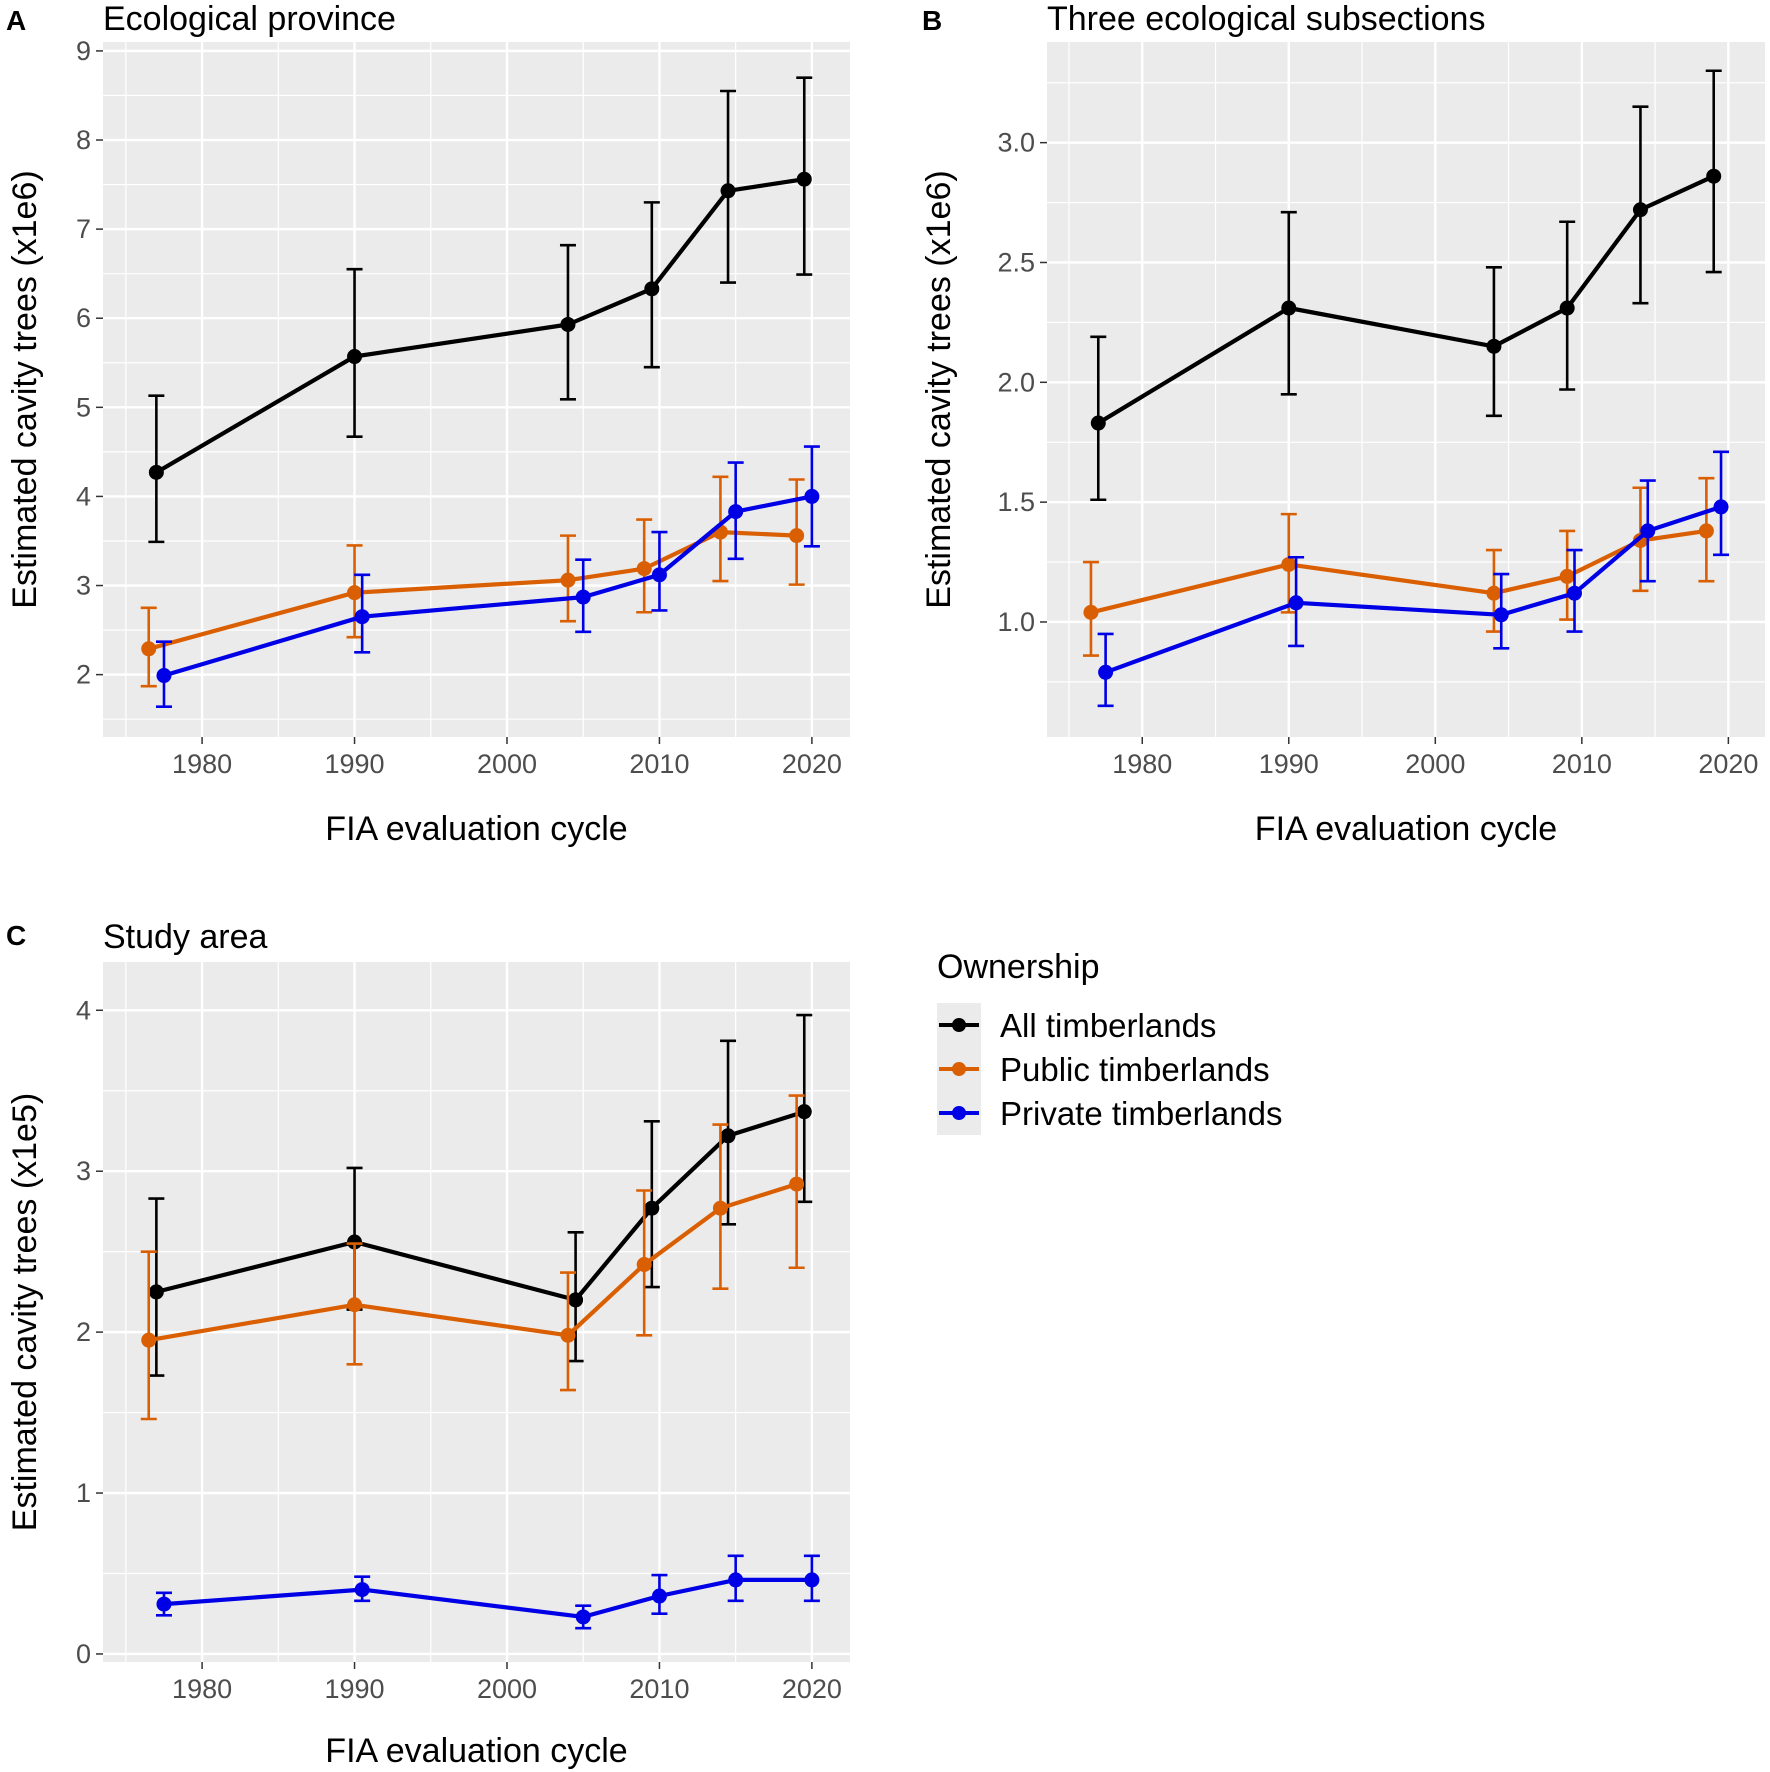  I want to click on y-tick-label: 1.0, so click(1016, 622).